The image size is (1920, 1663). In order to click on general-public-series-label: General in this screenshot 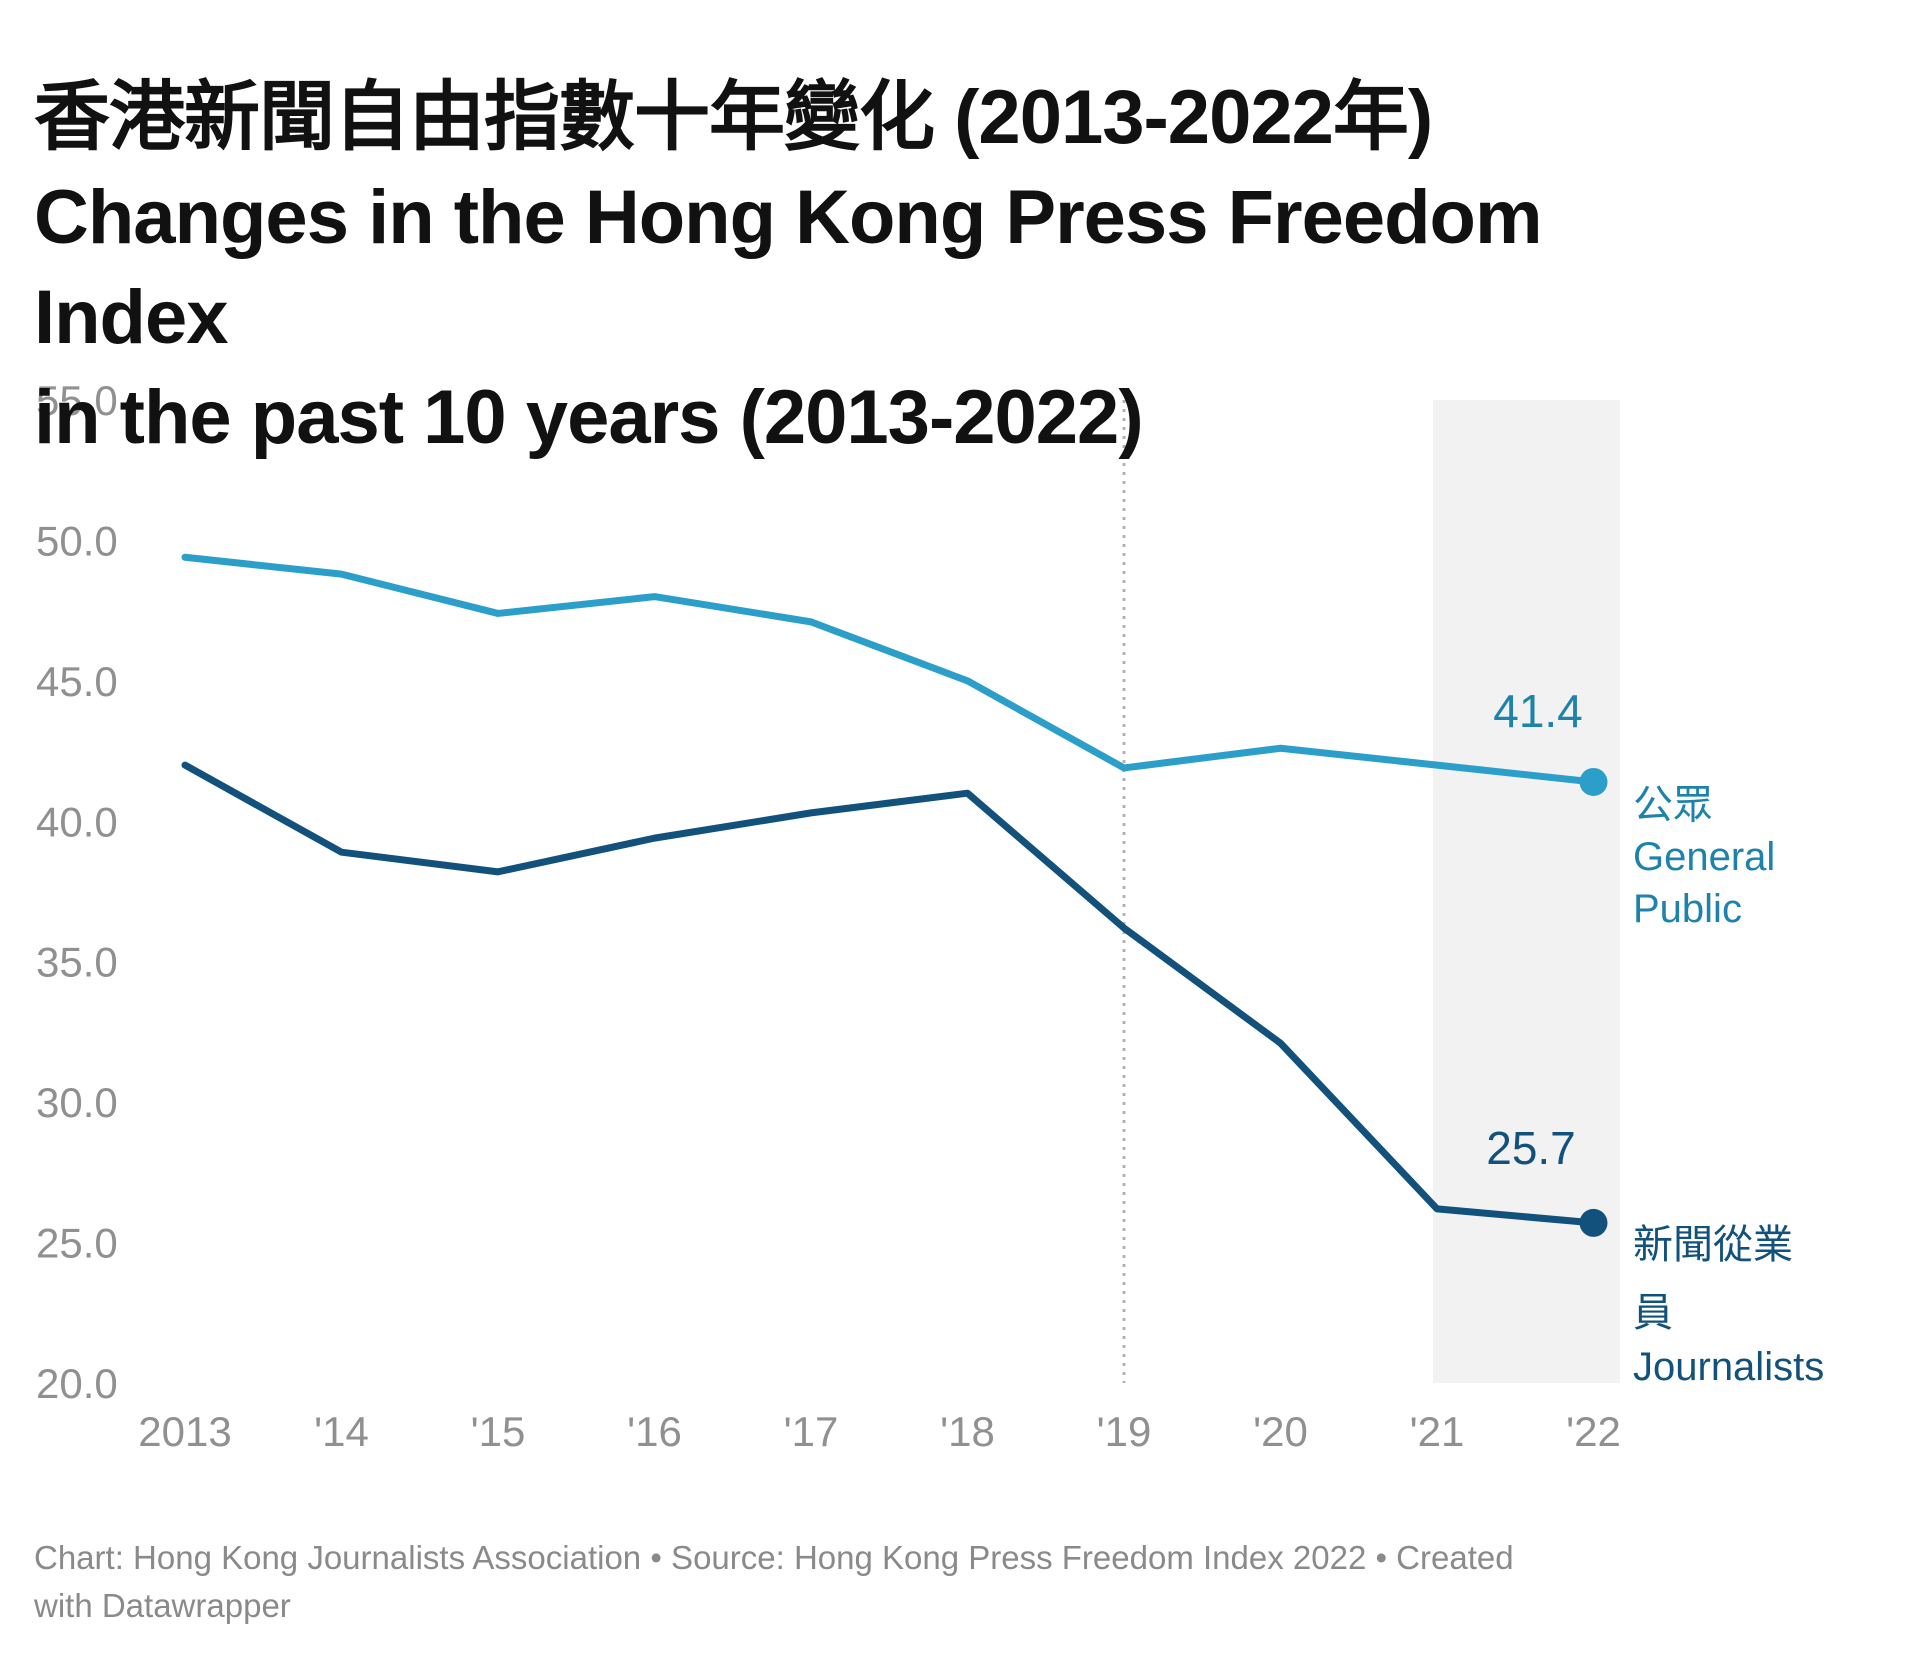, I will do `click(1704, 857)`.